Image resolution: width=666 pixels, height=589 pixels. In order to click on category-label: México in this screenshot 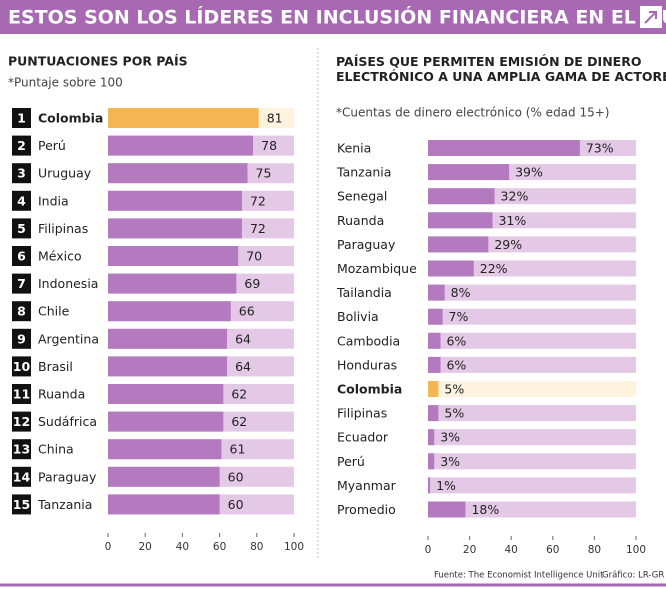, I will do `click(60, 256)`.